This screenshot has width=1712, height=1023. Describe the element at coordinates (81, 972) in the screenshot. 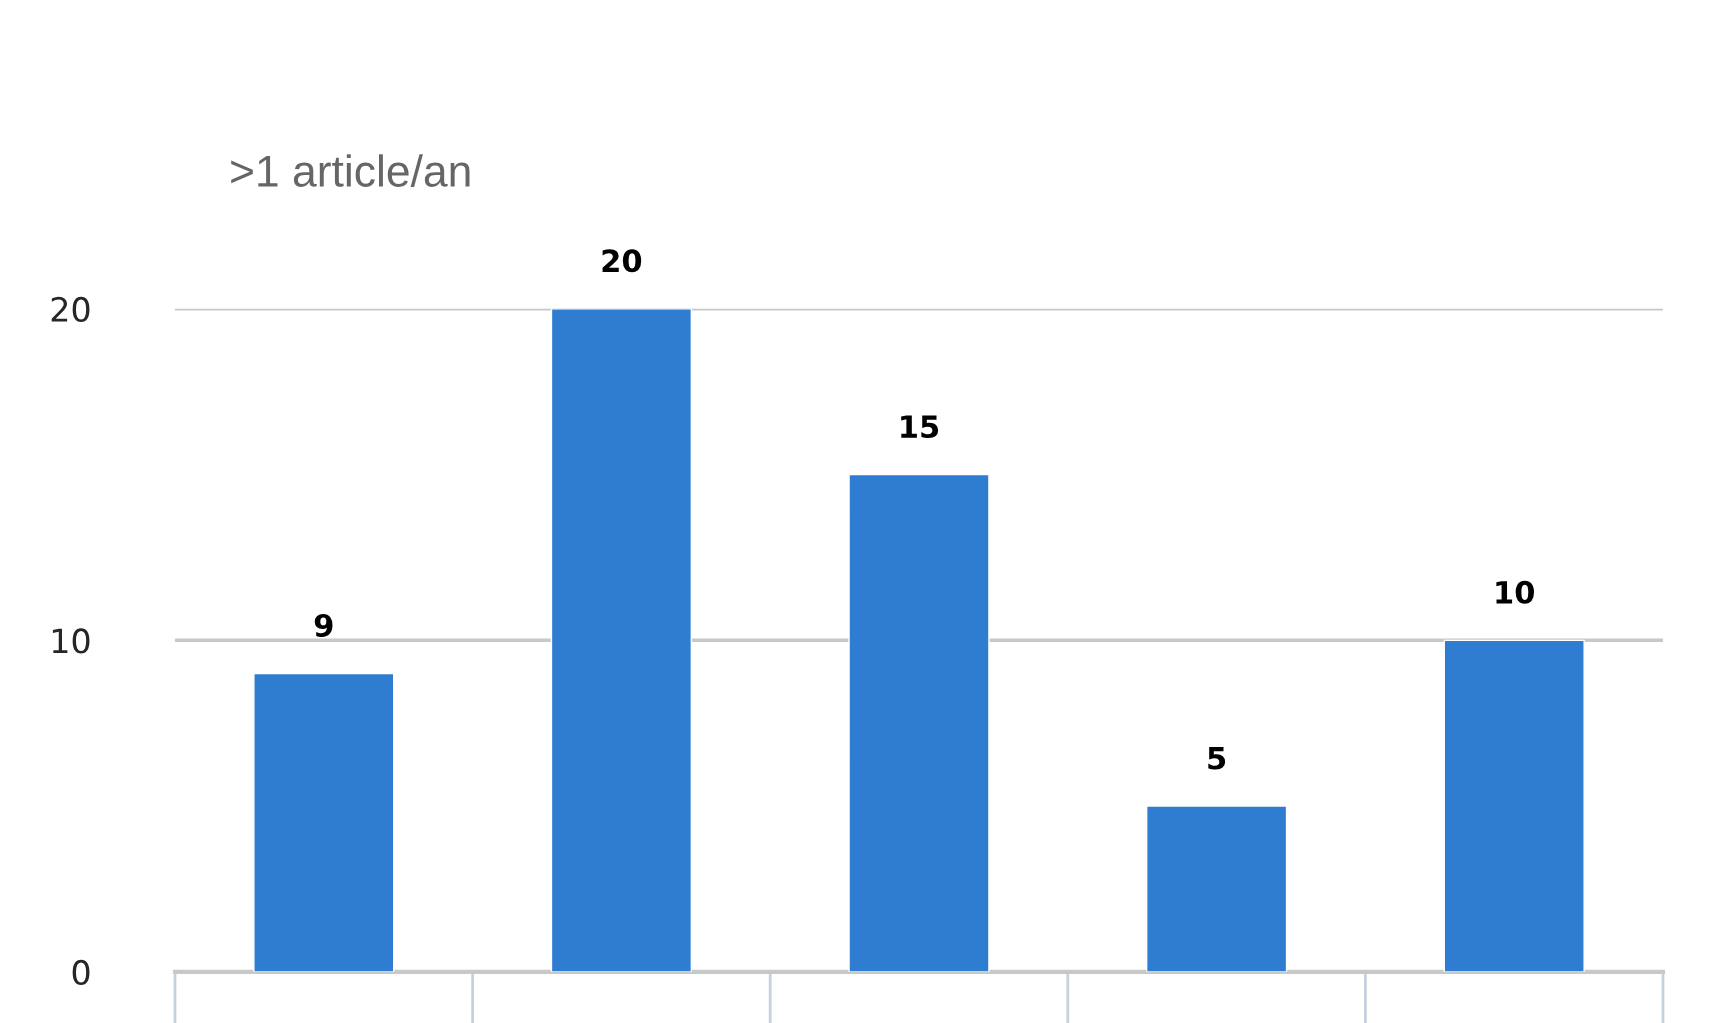

I see `y-tick-label: 0` at that location.